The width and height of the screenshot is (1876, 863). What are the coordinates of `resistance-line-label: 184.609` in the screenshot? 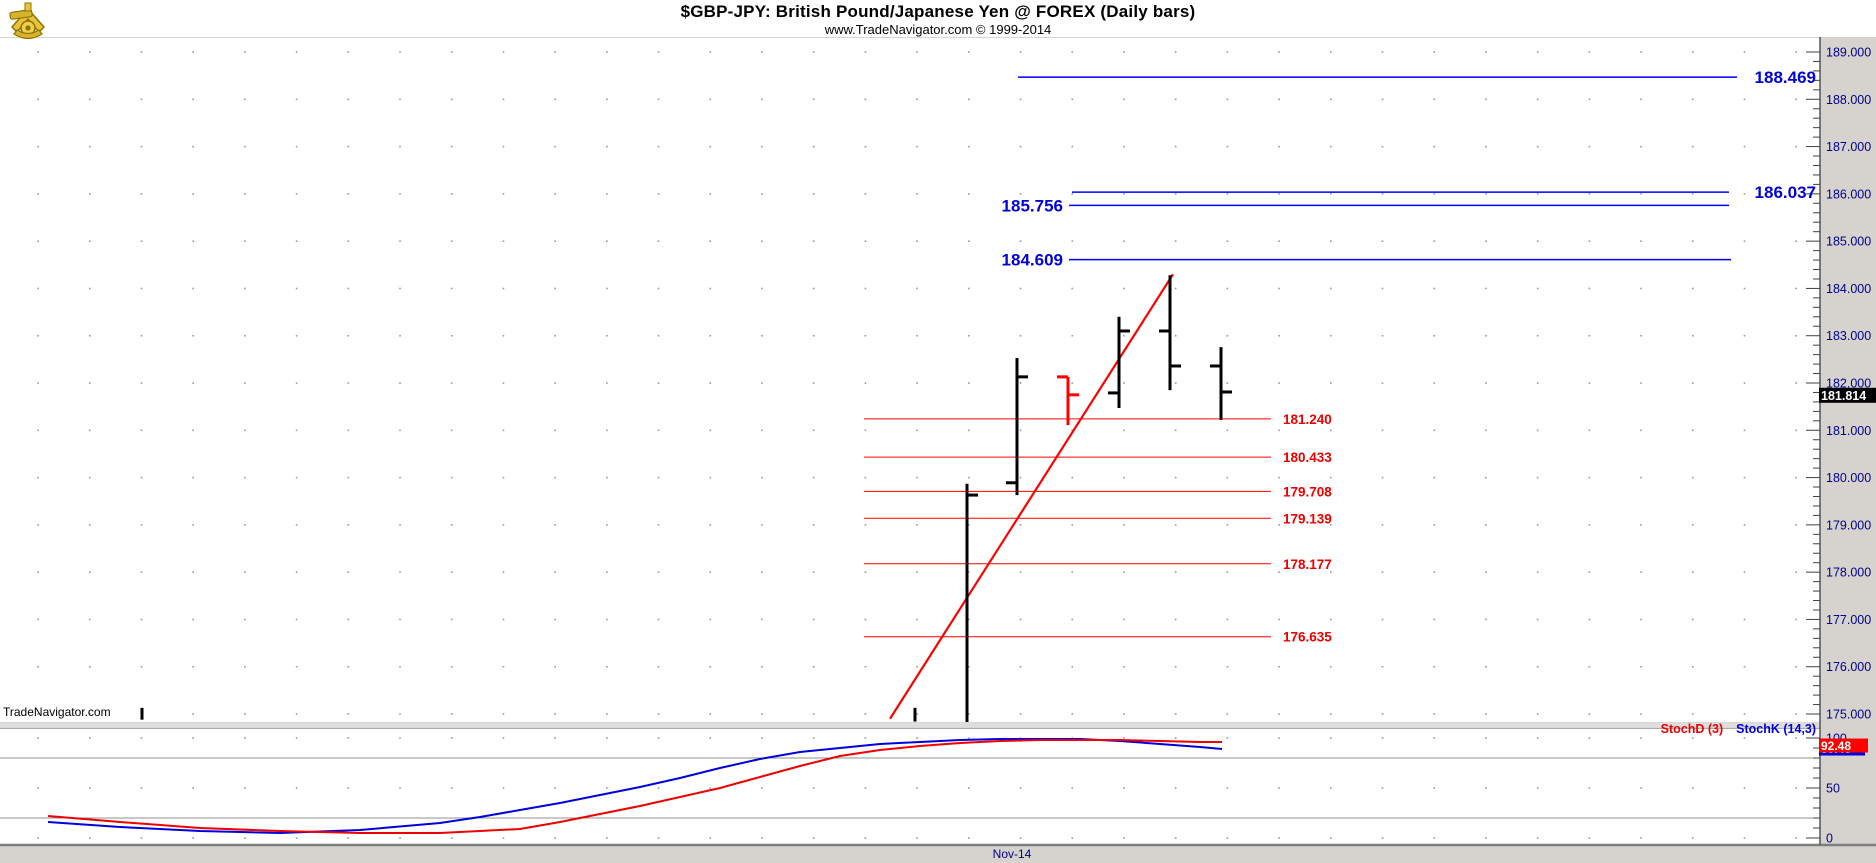 It's located at (1032, 260).